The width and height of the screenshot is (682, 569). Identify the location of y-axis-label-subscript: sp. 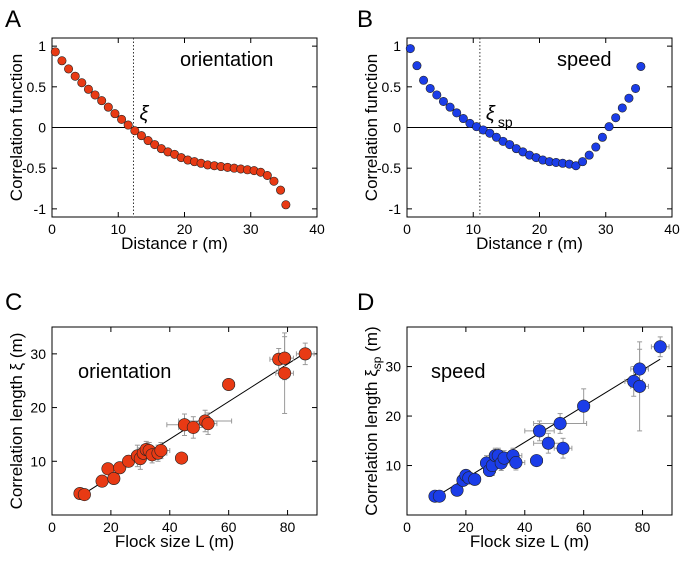
(377, 362).